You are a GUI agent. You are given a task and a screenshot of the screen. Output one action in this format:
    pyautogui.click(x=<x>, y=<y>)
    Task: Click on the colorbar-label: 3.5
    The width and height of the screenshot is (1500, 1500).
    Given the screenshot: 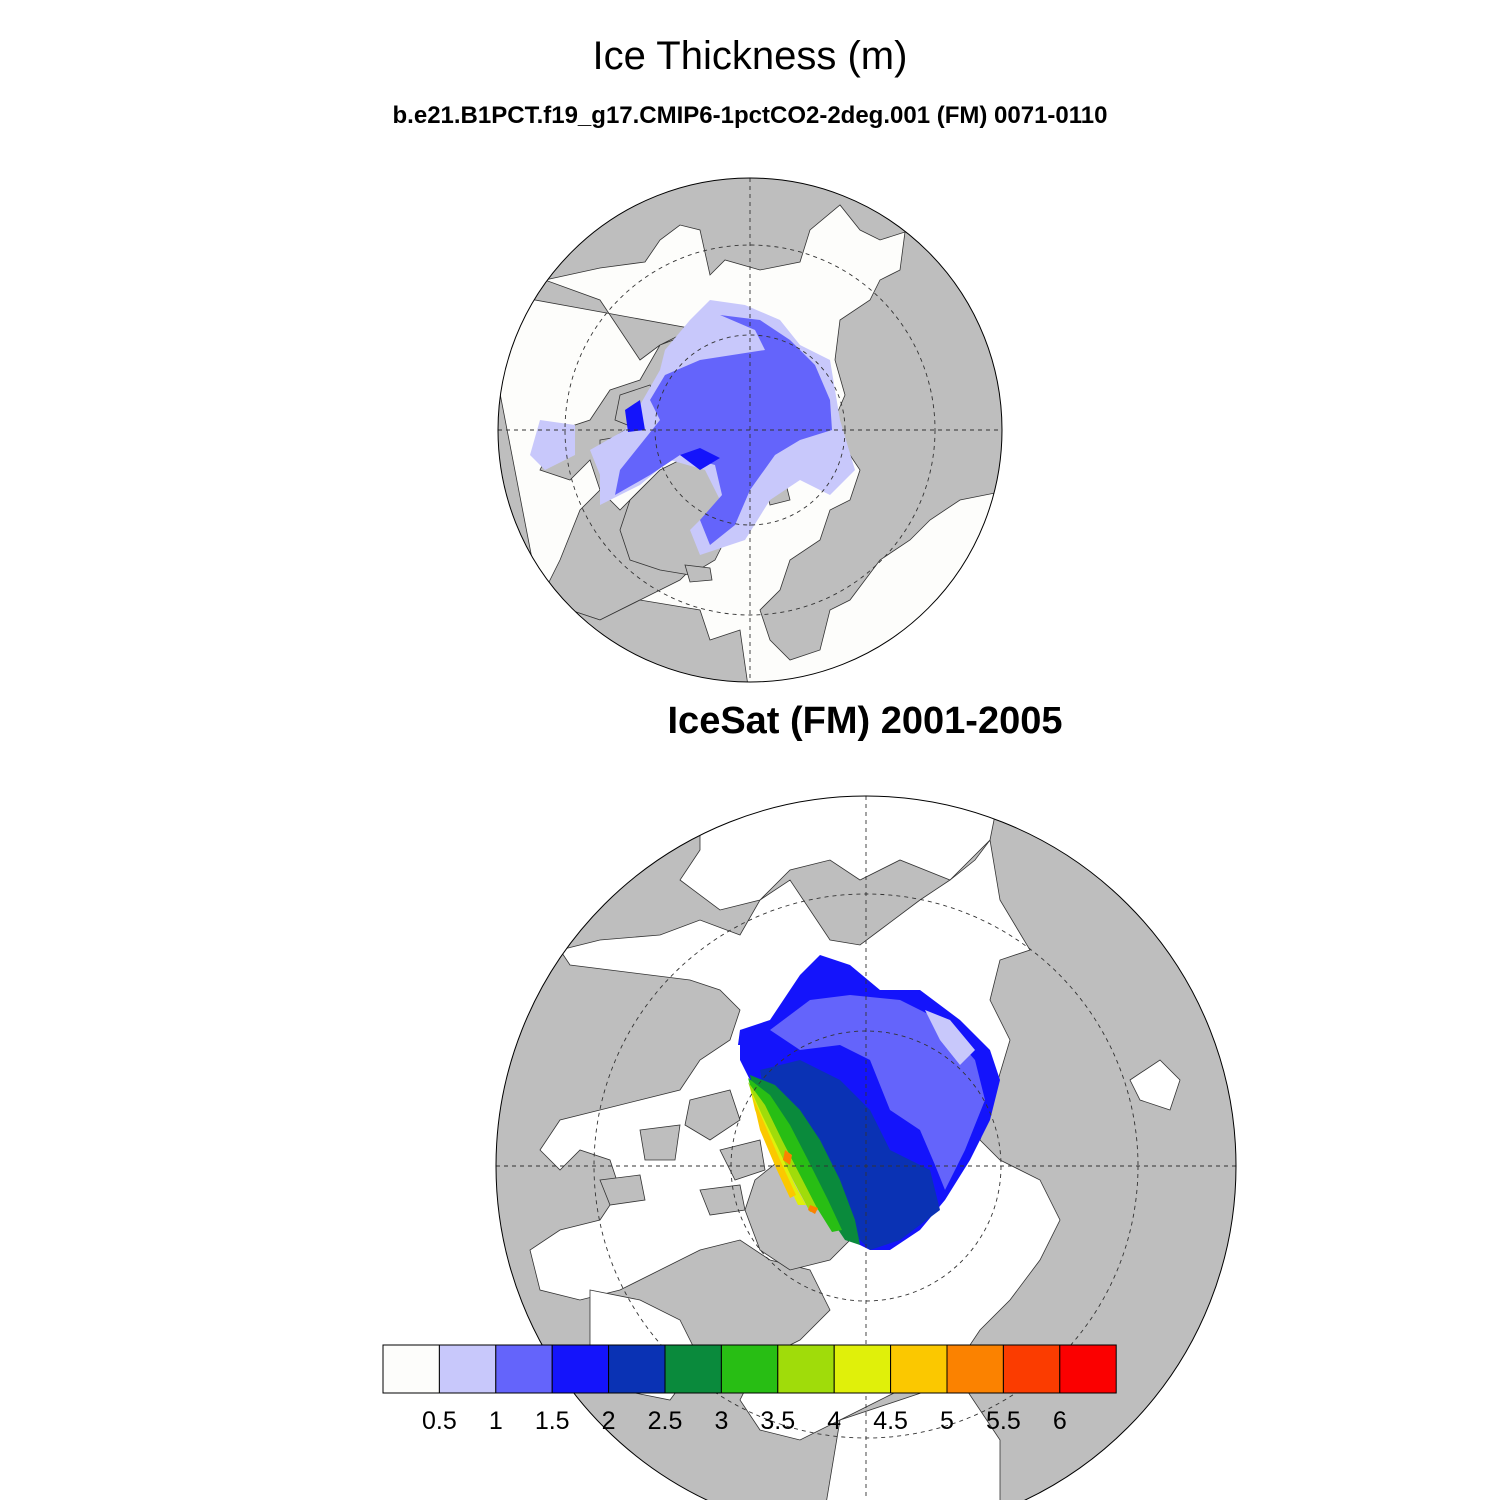 What is the action you would take?
    pyautogui.click(x=777, y=1421)
    